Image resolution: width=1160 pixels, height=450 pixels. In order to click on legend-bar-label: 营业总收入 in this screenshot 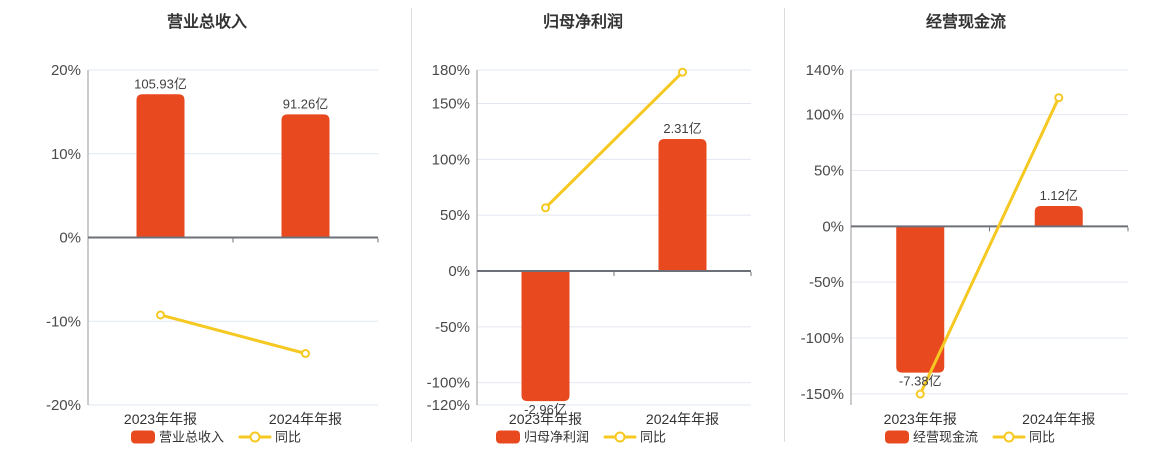, I will do `click(191, 437)`.